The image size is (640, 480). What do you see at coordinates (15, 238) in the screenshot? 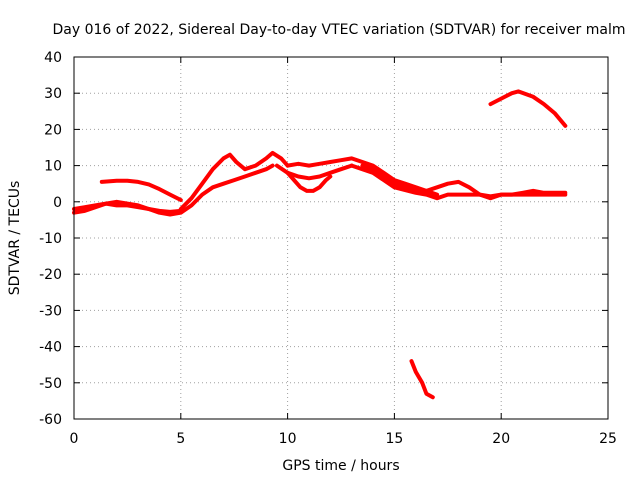
I see `y-axis-label: SDTVAR / TECUs` at bounding box center [15, 238].